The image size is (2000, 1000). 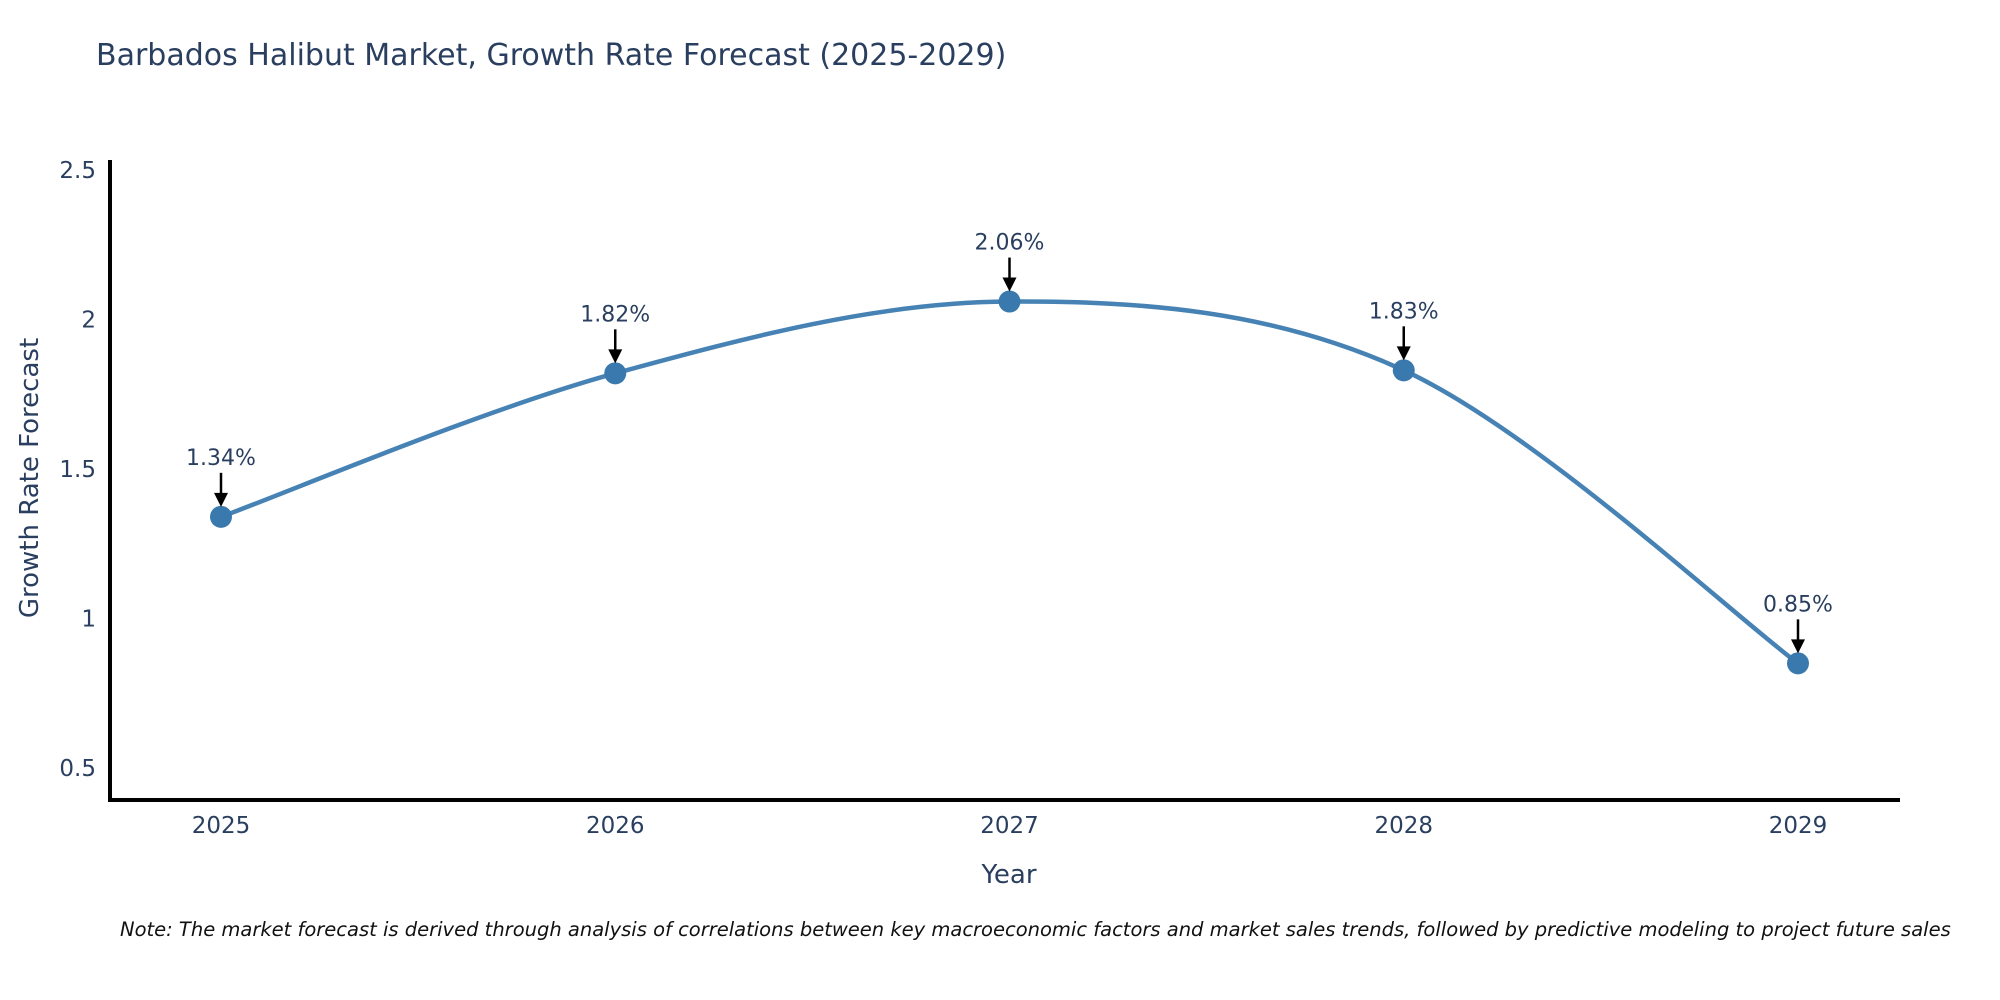 I want to click on x-tick-label: 2029, so click(x=1798, y=826).